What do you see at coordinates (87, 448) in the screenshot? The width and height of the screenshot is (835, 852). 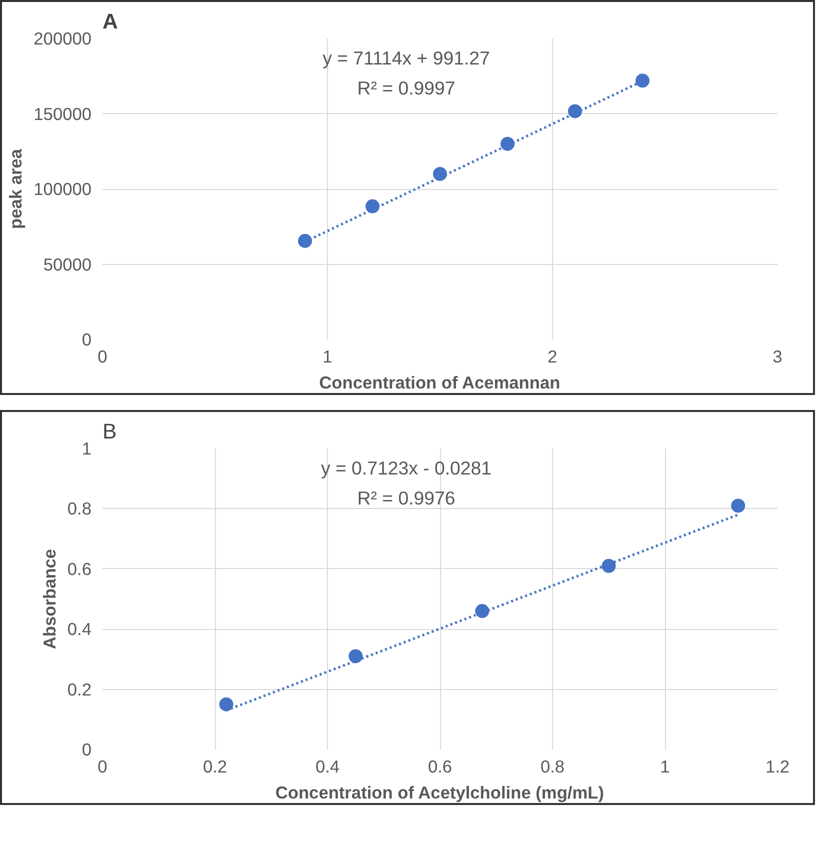 I see `y-tick-label: 1` at bounding box center [87, 448].